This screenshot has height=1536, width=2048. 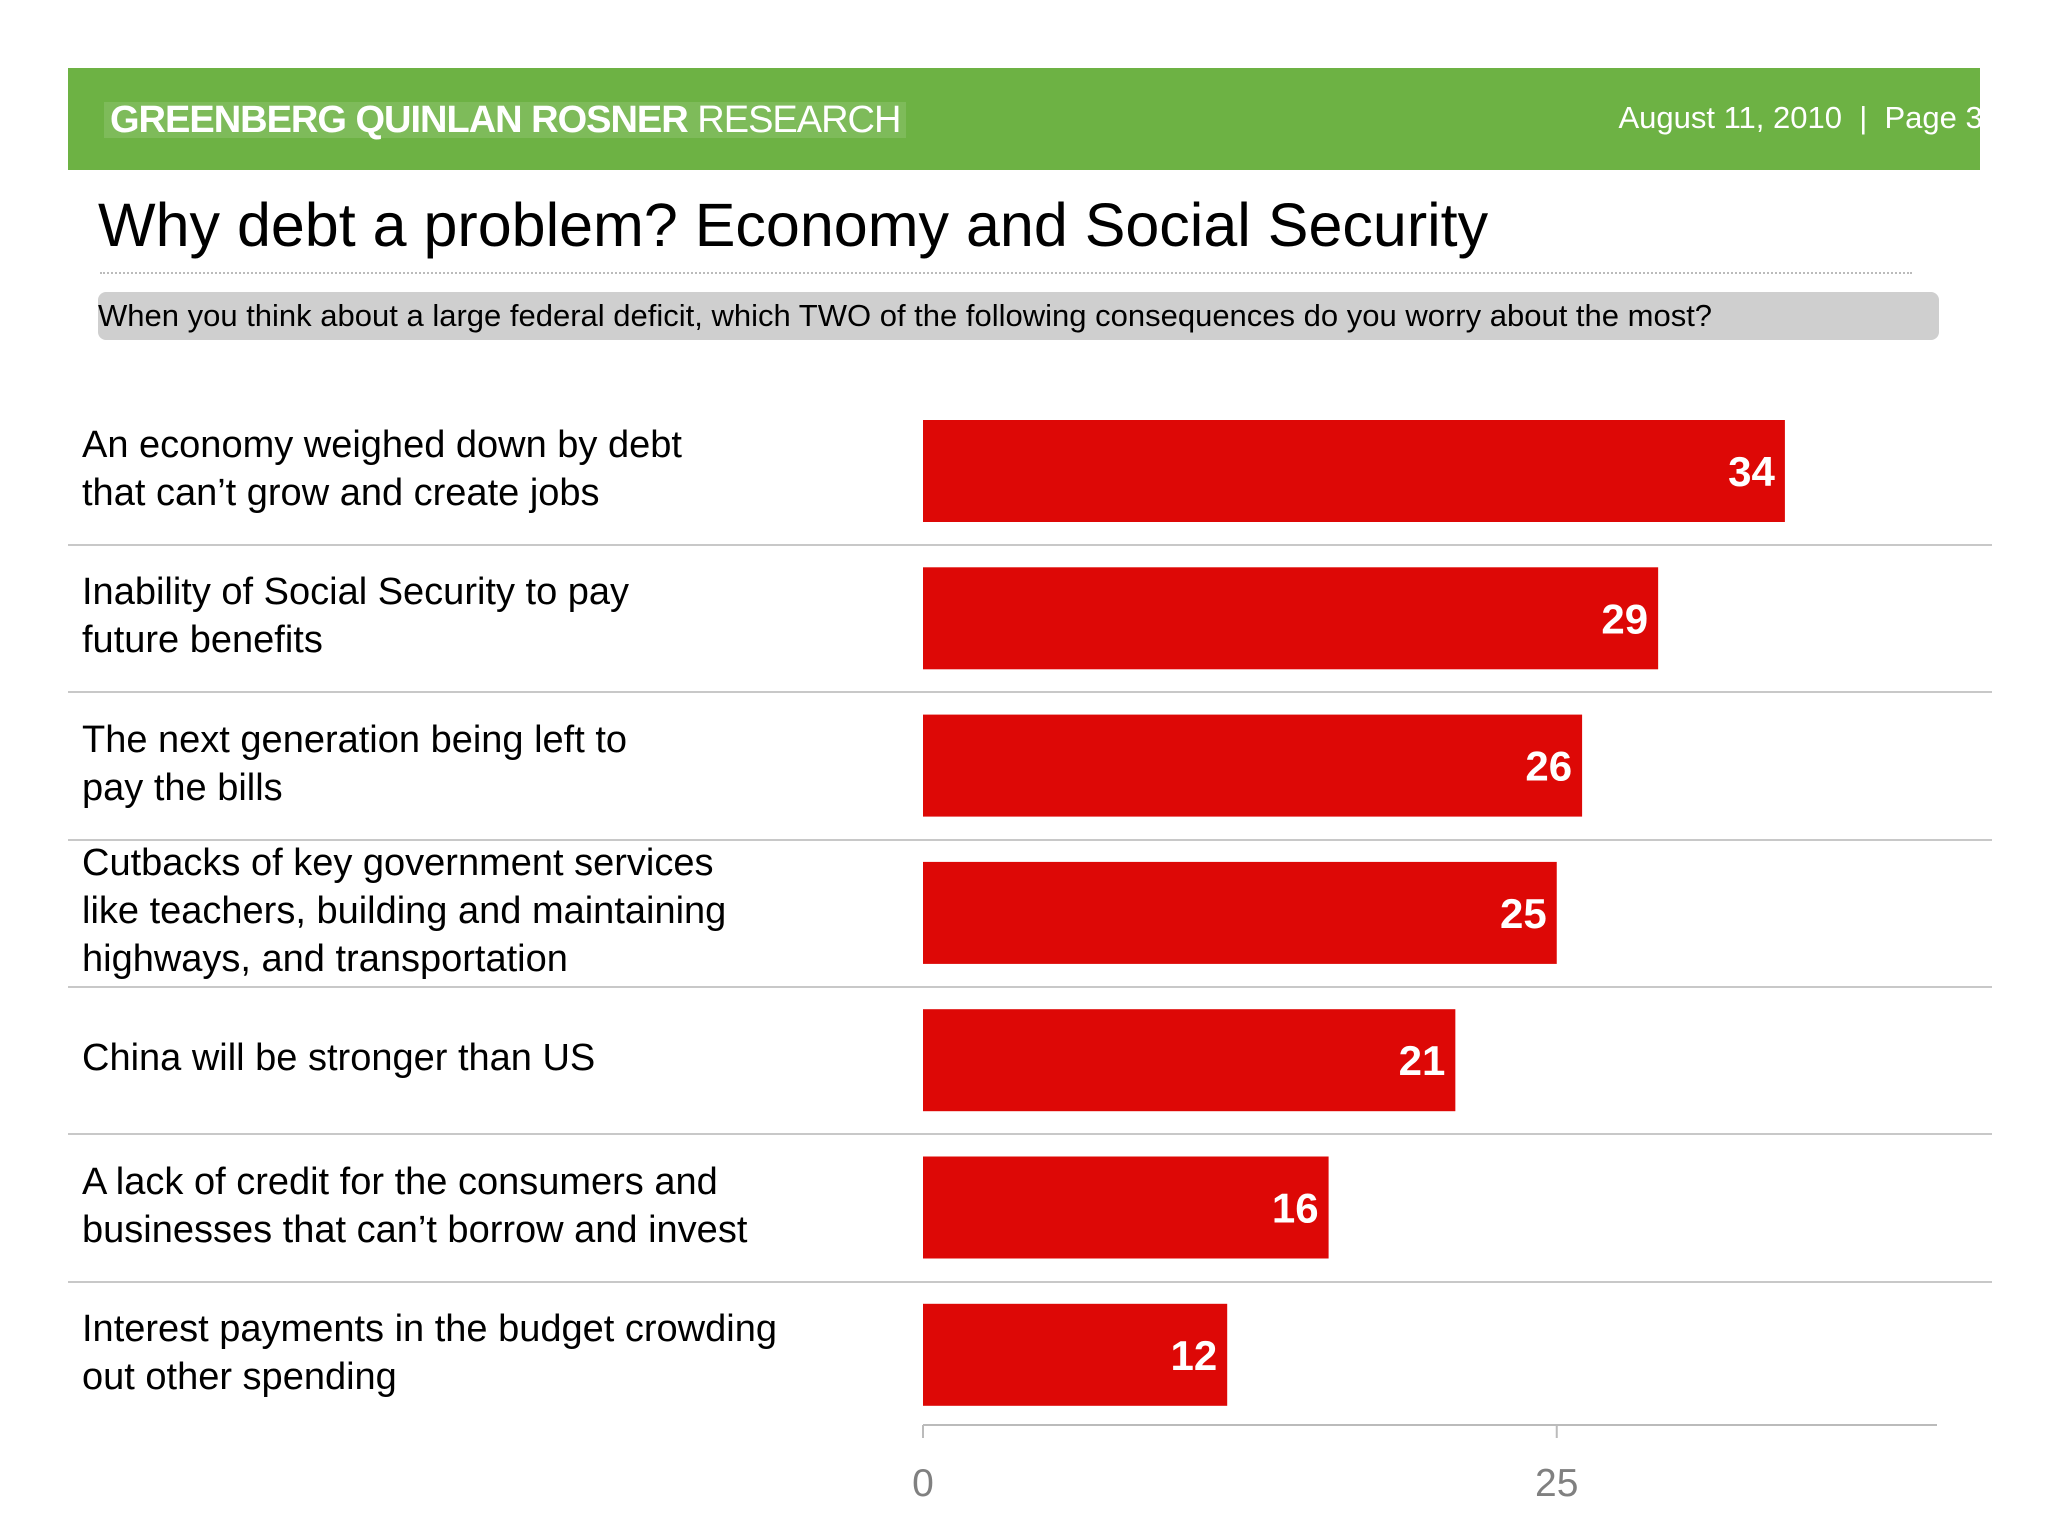 I want to click on page-number: Page 32, so click(x=1942, y=117).